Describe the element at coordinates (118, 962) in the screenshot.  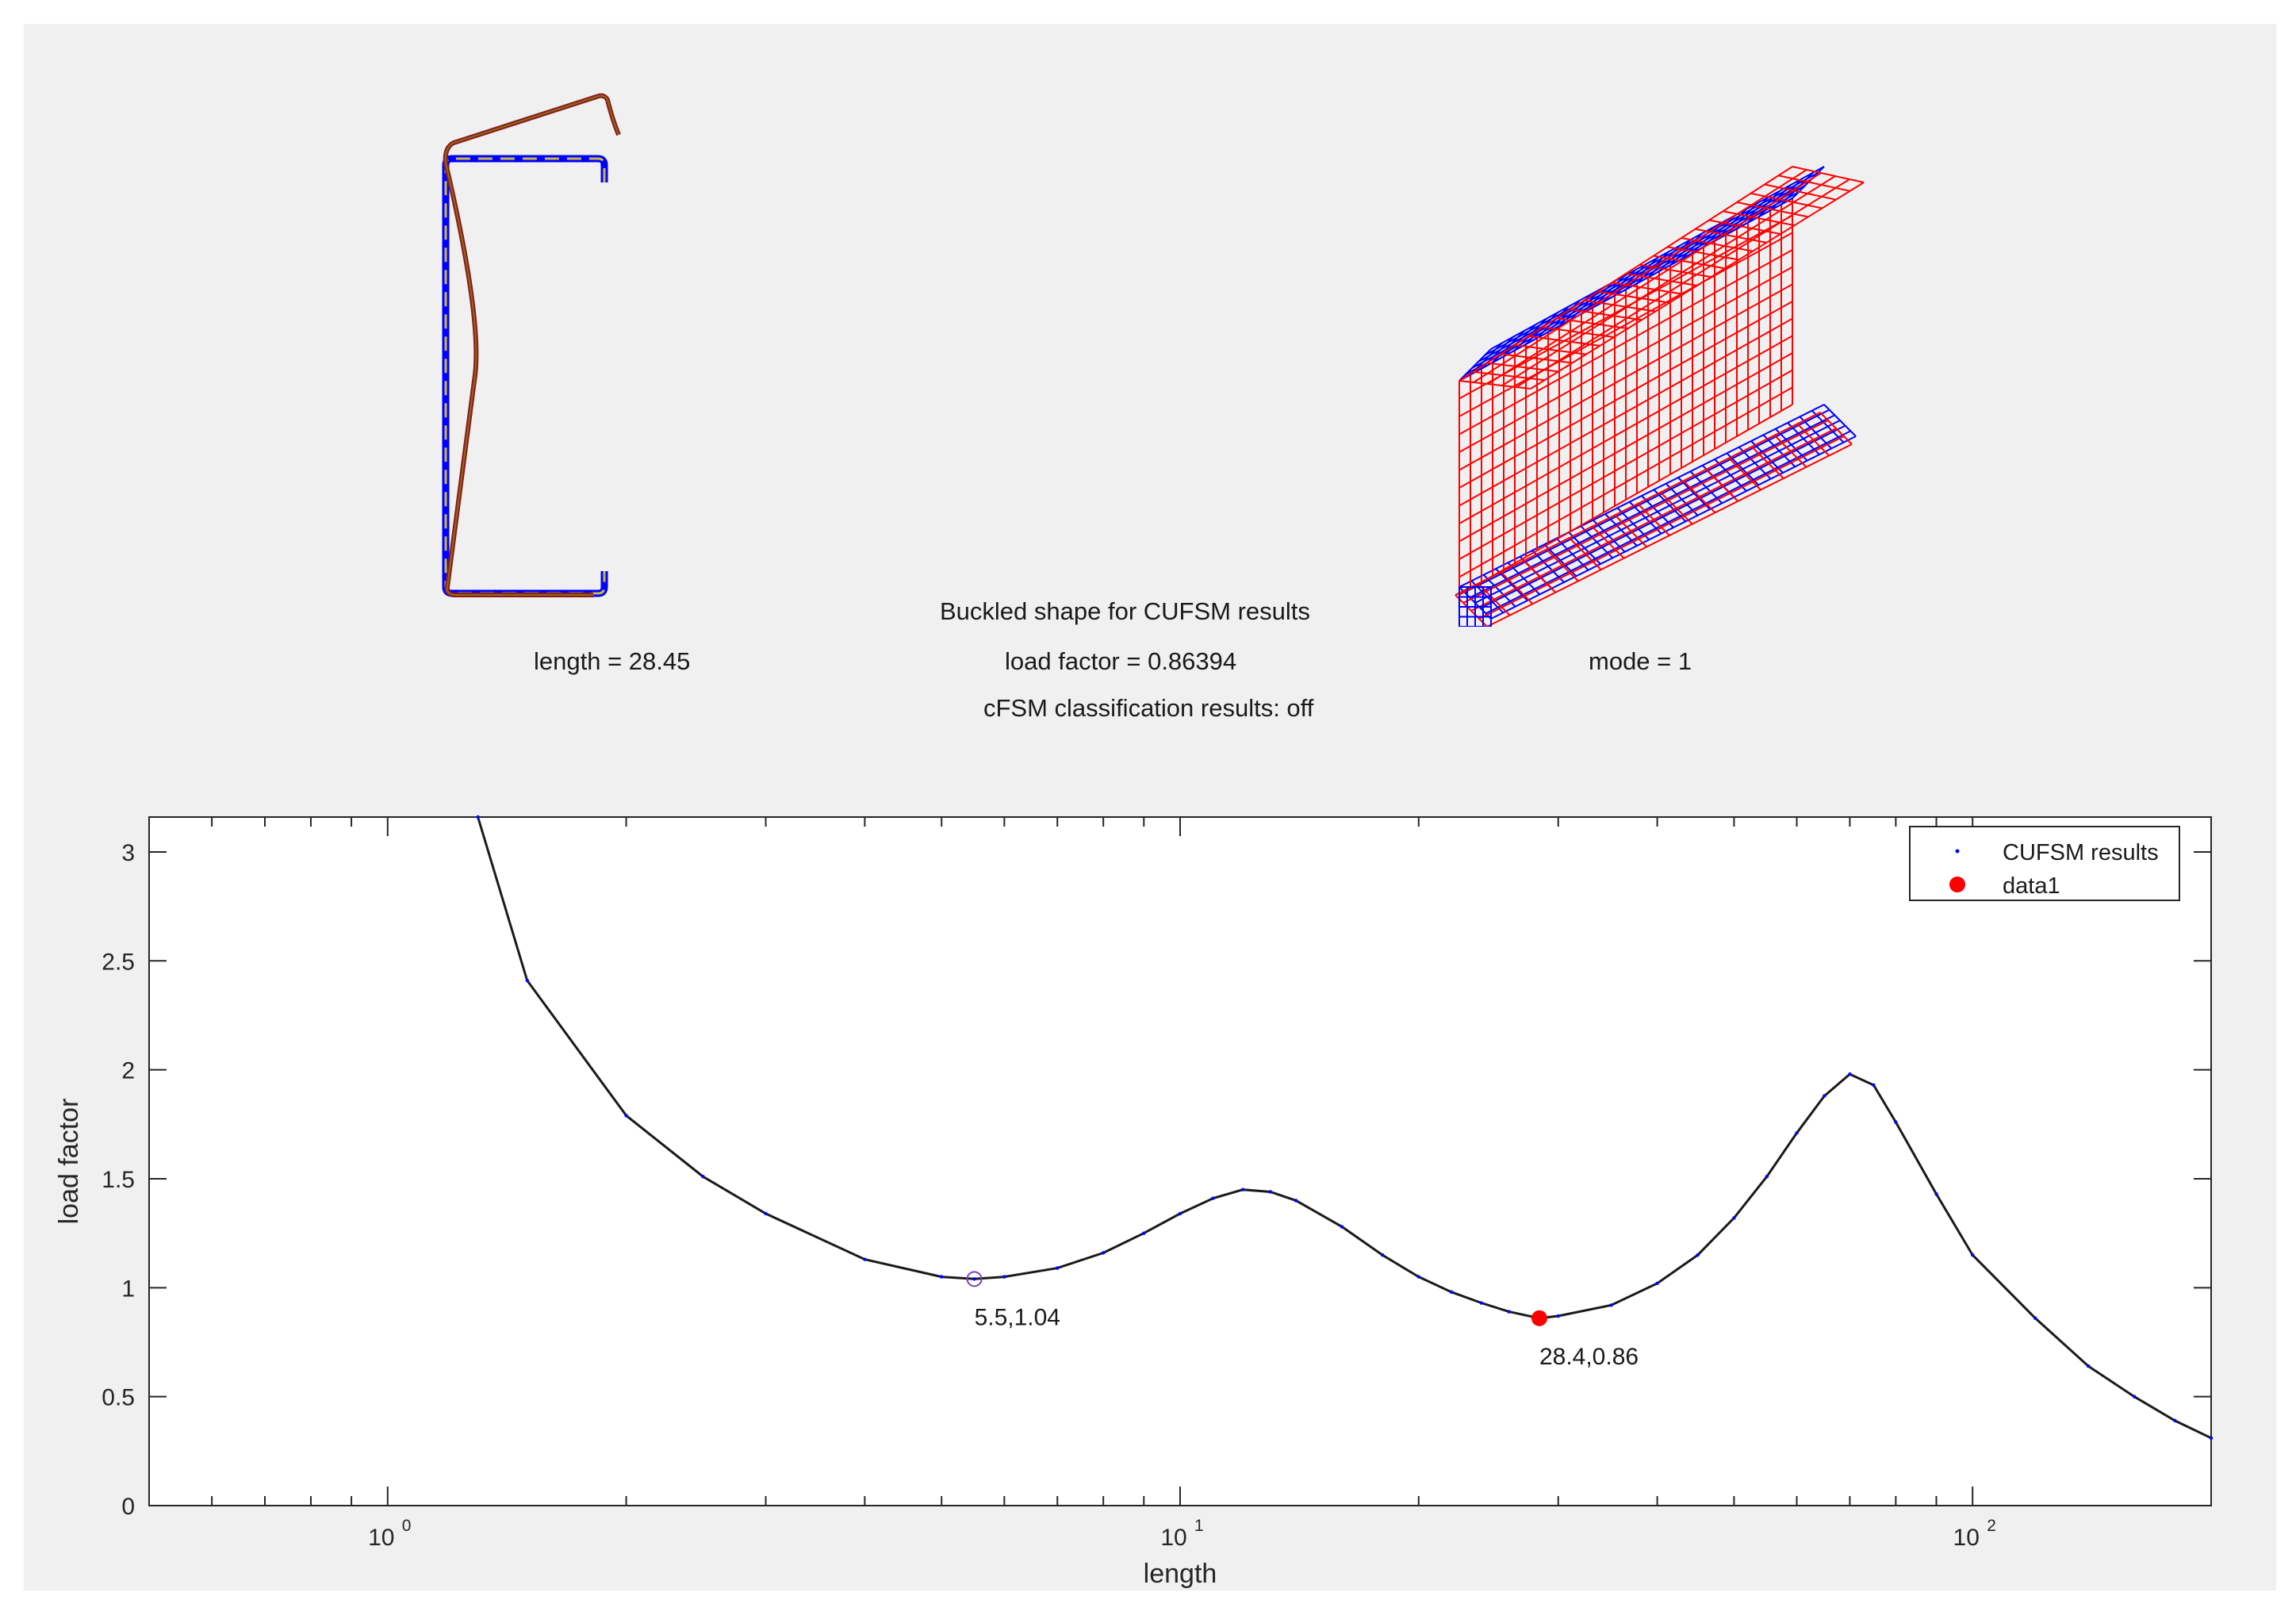
I see `y-tick-label: 2.5` at that location.